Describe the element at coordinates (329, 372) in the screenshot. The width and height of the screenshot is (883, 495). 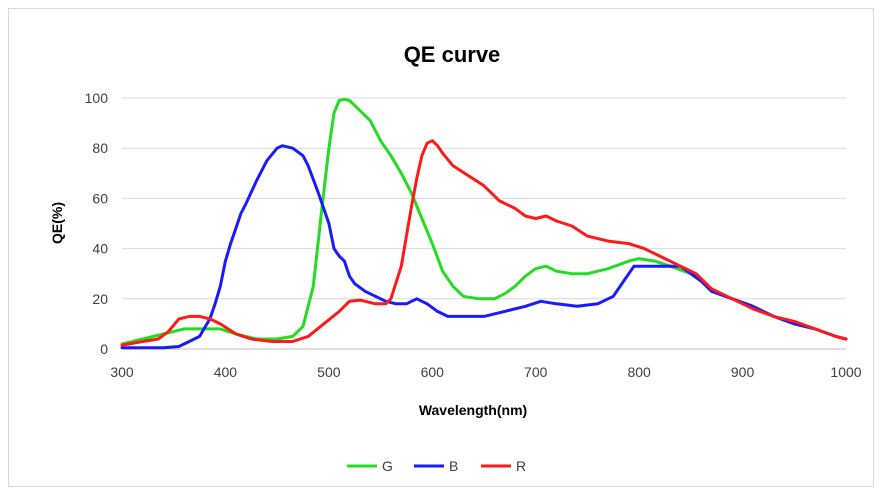
I see `x-tick-label: 500` at that location.